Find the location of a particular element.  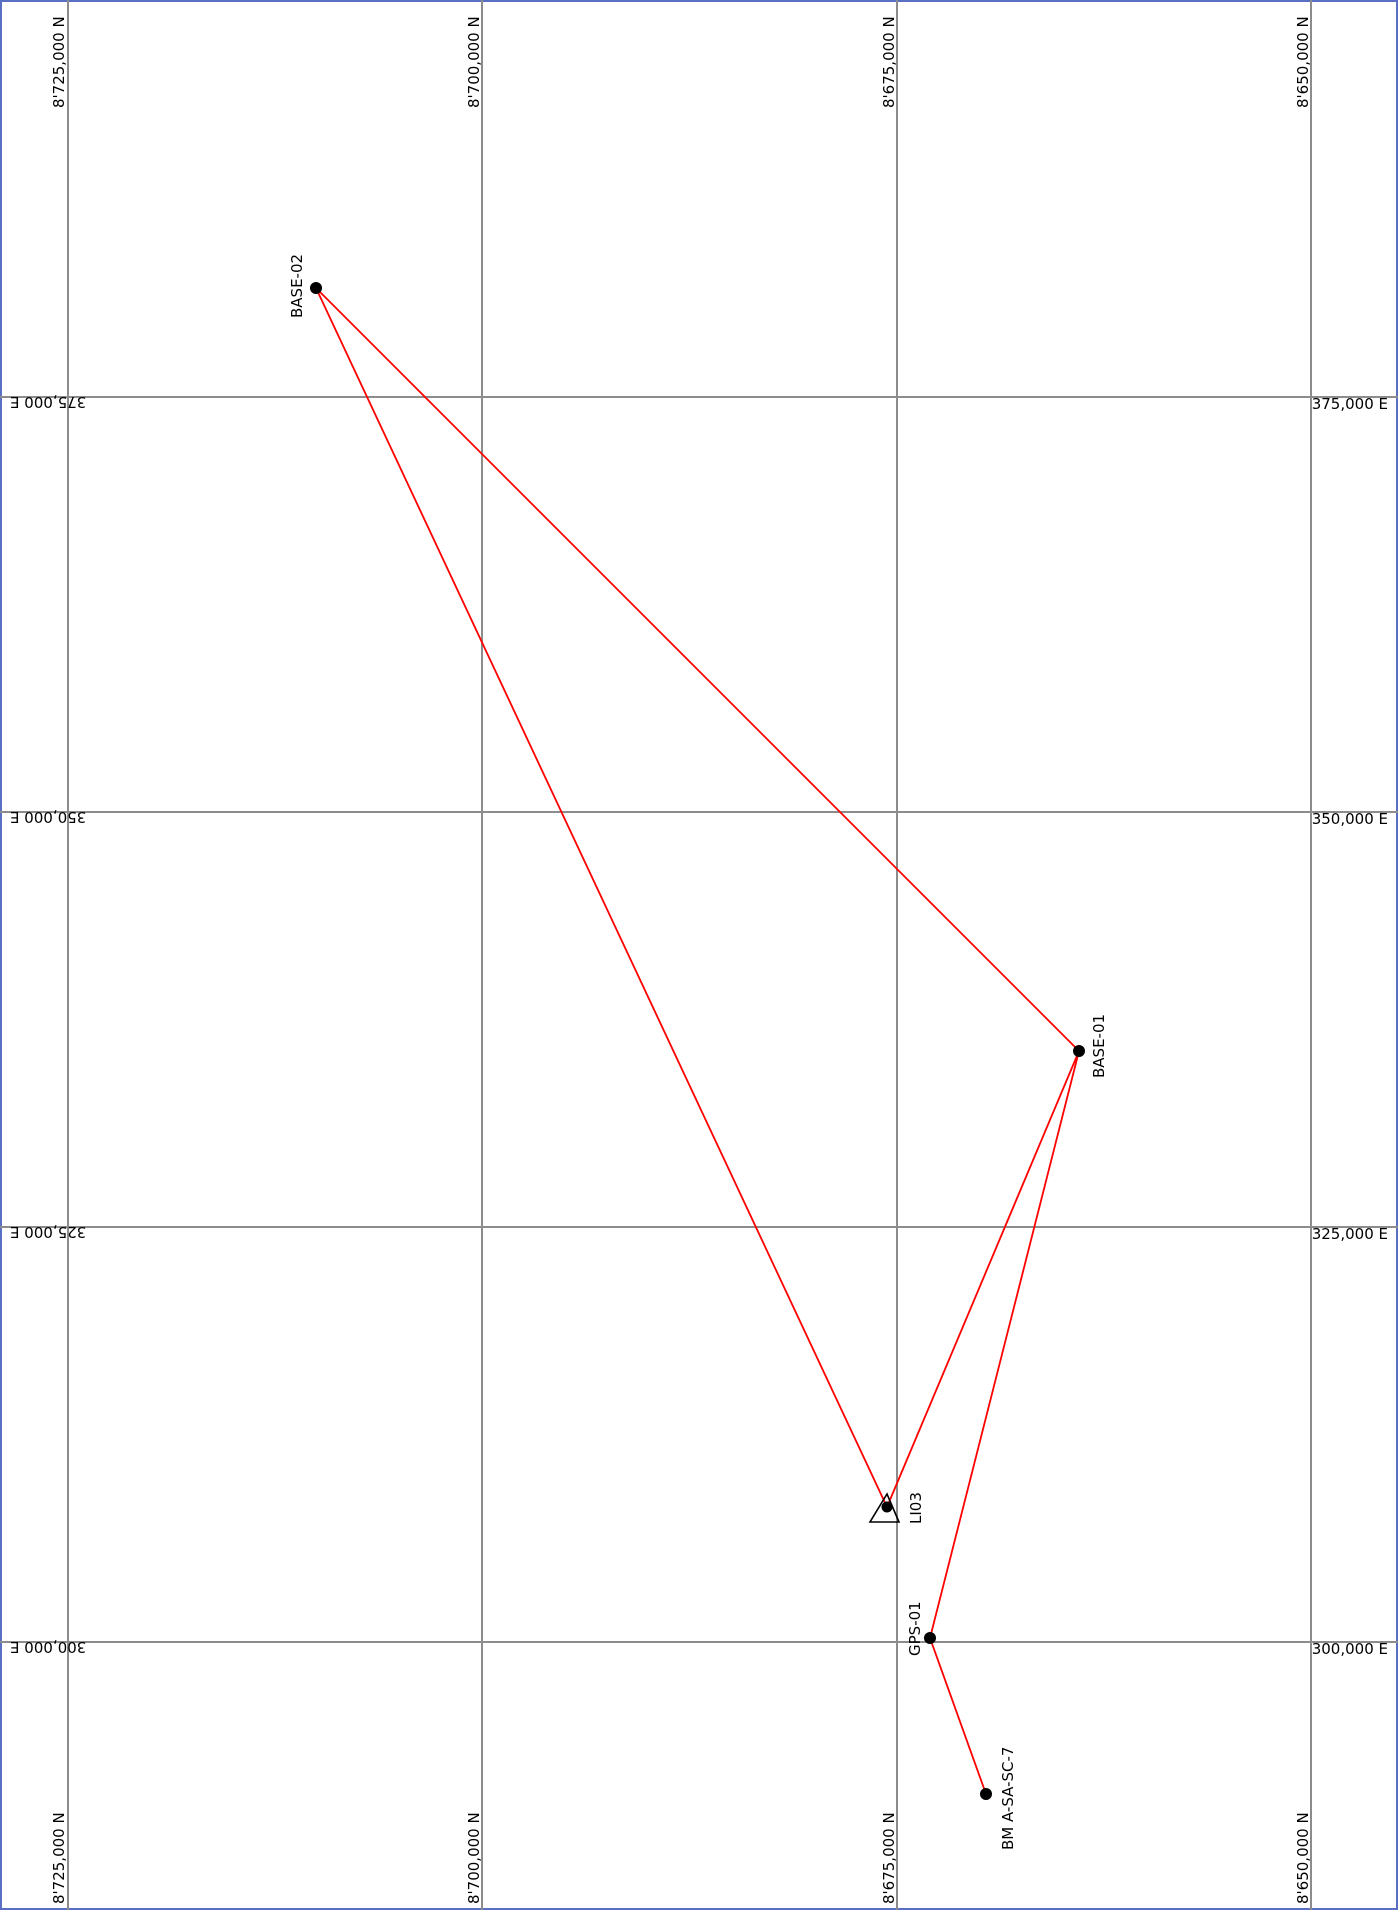

station-label-bm-a-sa-sc-7: BM A-SA-SC-7 is located at coordinates (1008, 1798).